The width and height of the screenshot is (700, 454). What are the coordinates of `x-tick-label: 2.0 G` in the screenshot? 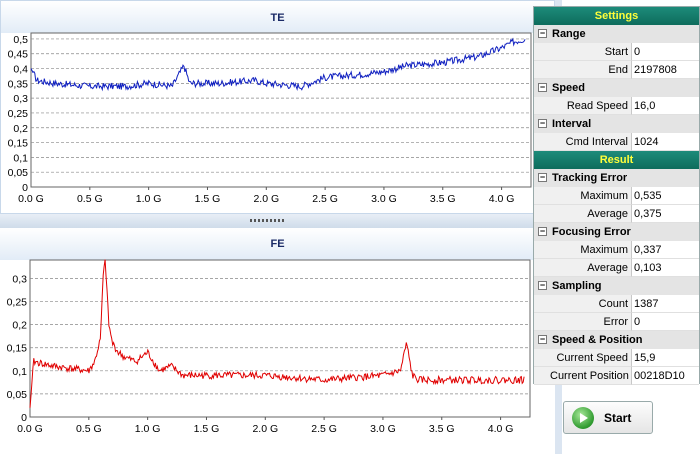 It's located at (266, 199).